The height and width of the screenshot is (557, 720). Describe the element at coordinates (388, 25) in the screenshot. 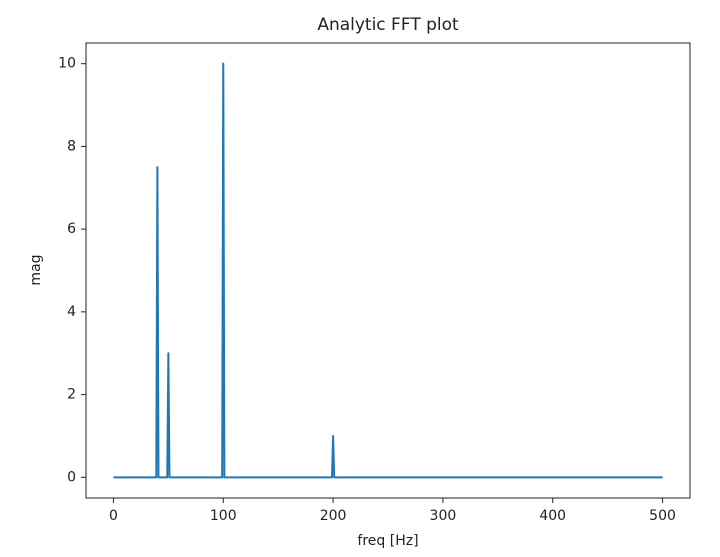

I see `chart-title: Analytic FFT plot` at that location.